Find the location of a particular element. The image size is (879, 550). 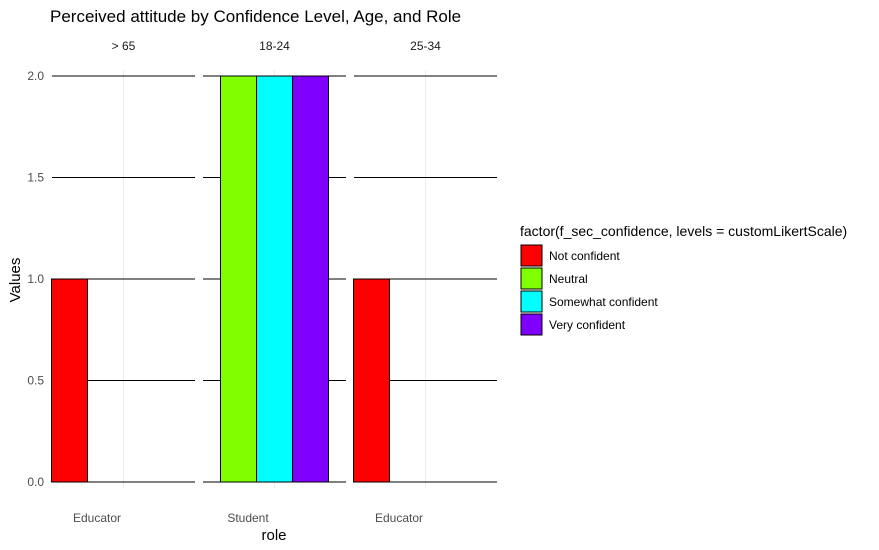

facet-panel: 18-24 Student is located at coordinates (274, 282).